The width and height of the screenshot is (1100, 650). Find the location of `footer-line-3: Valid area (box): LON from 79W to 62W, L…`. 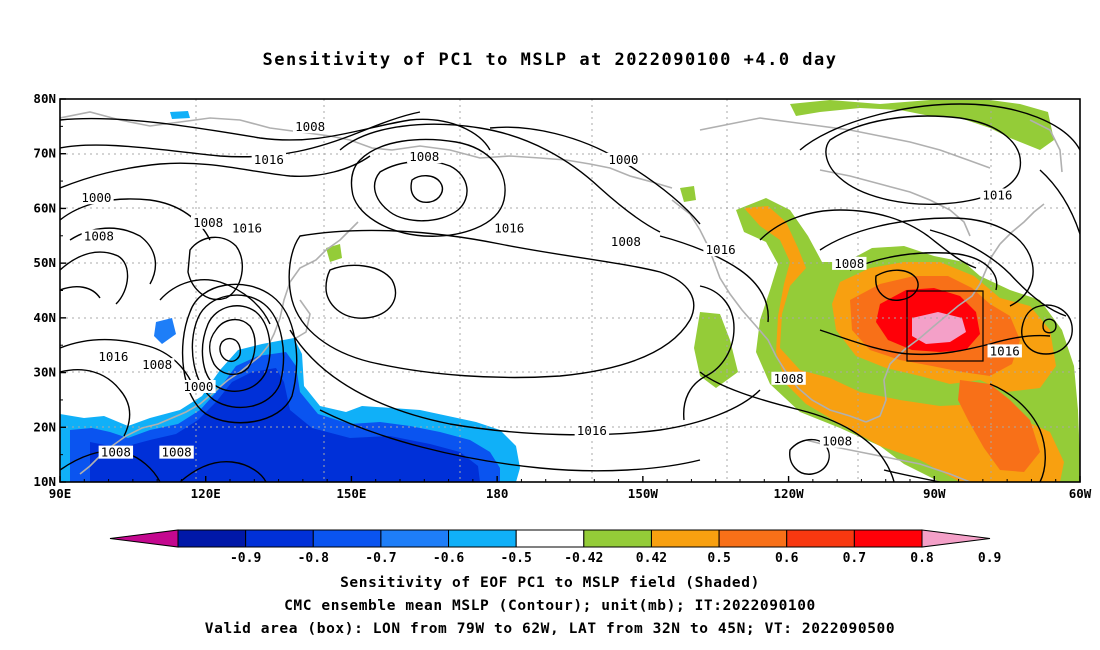

footer-line-3: Valid area (box): LON from 79W to 62W, L… is located at coordinates (550, 629).